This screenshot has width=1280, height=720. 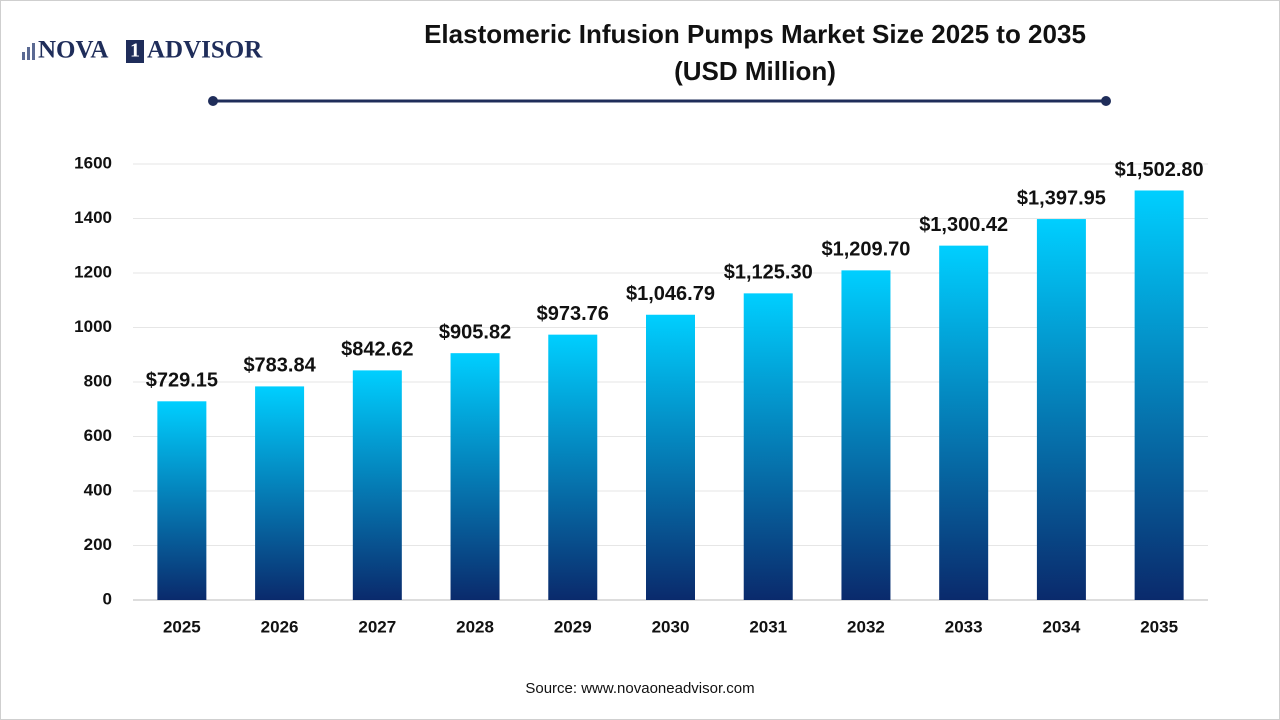 I want to click on x-tick-label: 2034, so click(x=1061, y=626).